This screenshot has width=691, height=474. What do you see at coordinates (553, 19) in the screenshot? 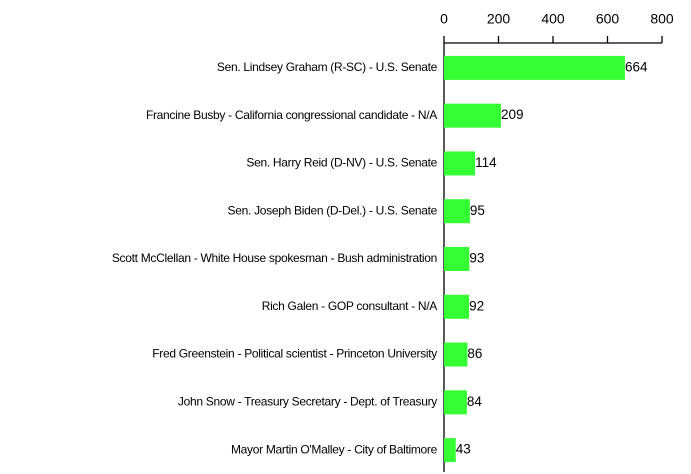
I see `x-tick-label: 400` at bounding box center [553, 19].